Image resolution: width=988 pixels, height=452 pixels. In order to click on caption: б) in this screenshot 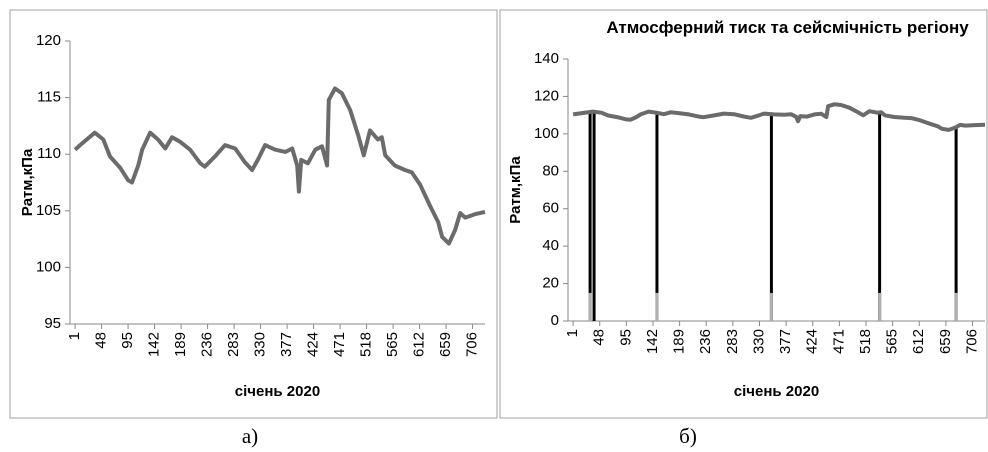, I will do `click(688, 436)`.